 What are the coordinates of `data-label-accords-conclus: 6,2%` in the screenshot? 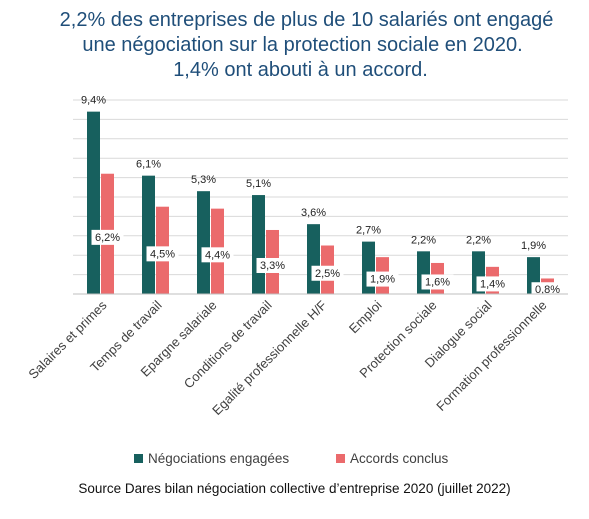 It's located at (107, 238).